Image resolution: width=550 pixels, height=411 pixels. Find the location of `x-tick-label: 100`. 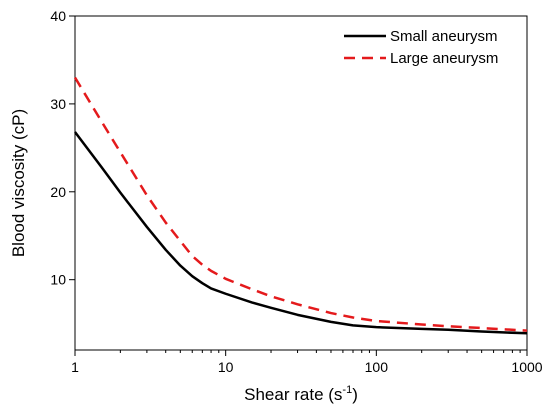

x-tick-label: 100 is located at coordinates (377, 367).